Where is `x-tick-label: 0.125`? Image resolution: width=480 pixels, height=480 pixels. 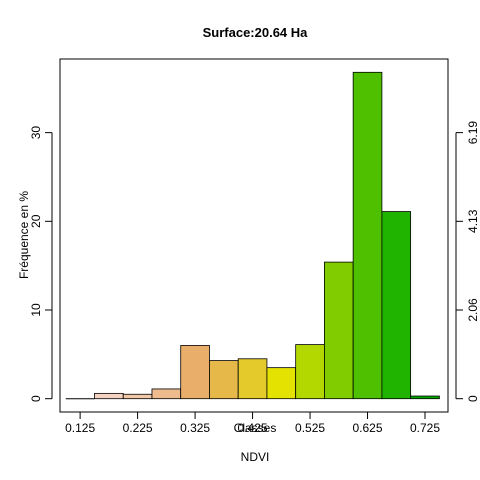 x-tick-label: 0.125 is located at coordinates (80, 428).